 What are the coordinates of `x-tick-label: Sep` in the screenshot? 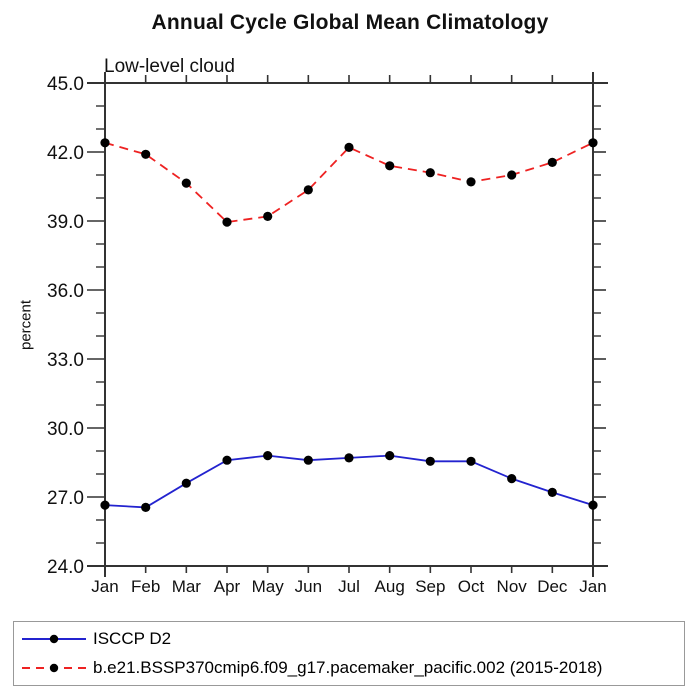 It's located at (430, 586).